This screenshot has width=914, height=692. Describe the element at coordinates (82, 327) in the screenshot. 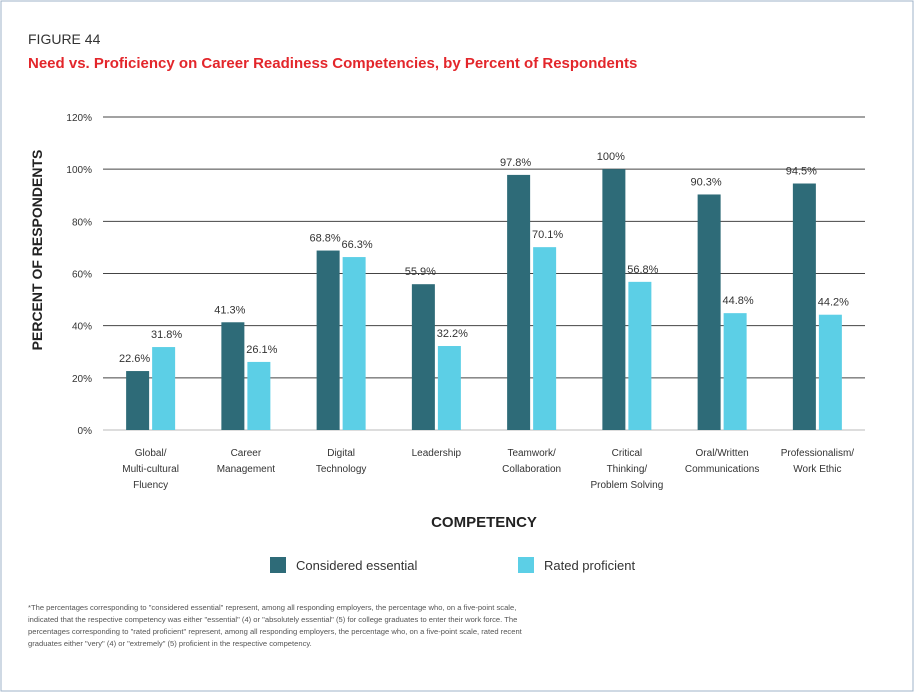

I see `y-tick-label: 40%` at that location.